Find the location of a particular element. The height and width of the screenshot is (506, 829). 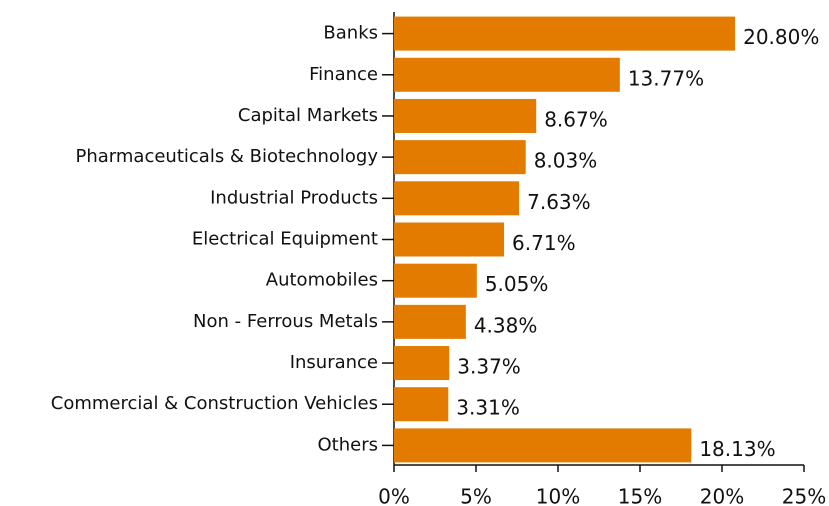

x-tick-label: 0% is located at coordinates (394, 495).